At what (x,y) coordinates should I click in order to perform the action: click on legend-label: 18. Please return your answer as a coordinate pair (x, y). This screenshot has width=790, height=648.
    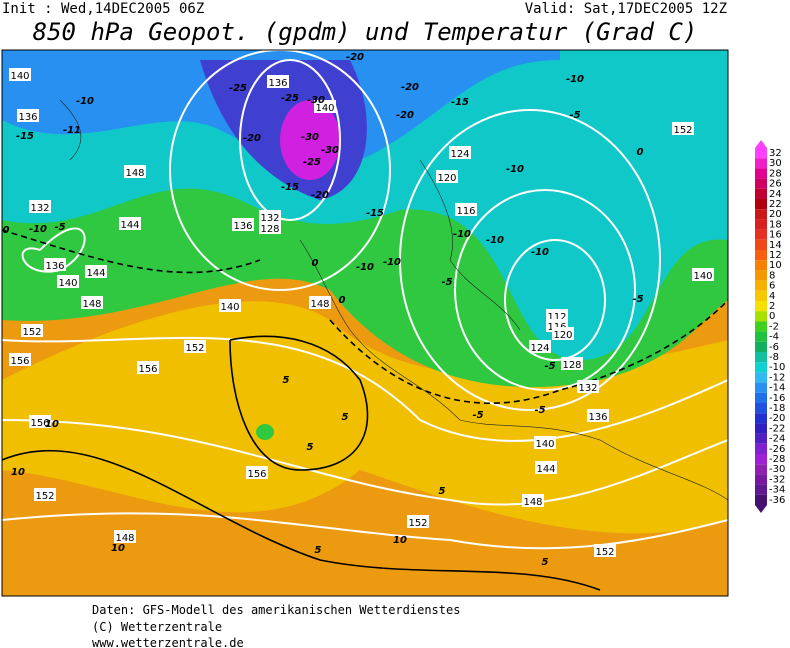
    Looking at the image, I should click on (775, 224).